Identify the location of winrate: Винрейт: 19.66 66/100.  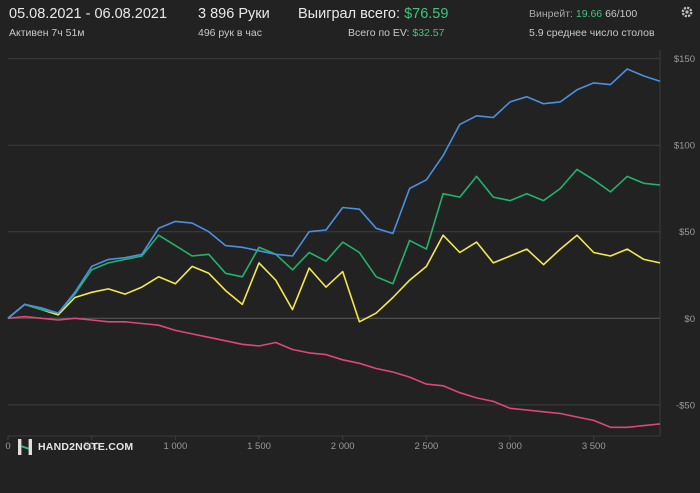
(583, 14).